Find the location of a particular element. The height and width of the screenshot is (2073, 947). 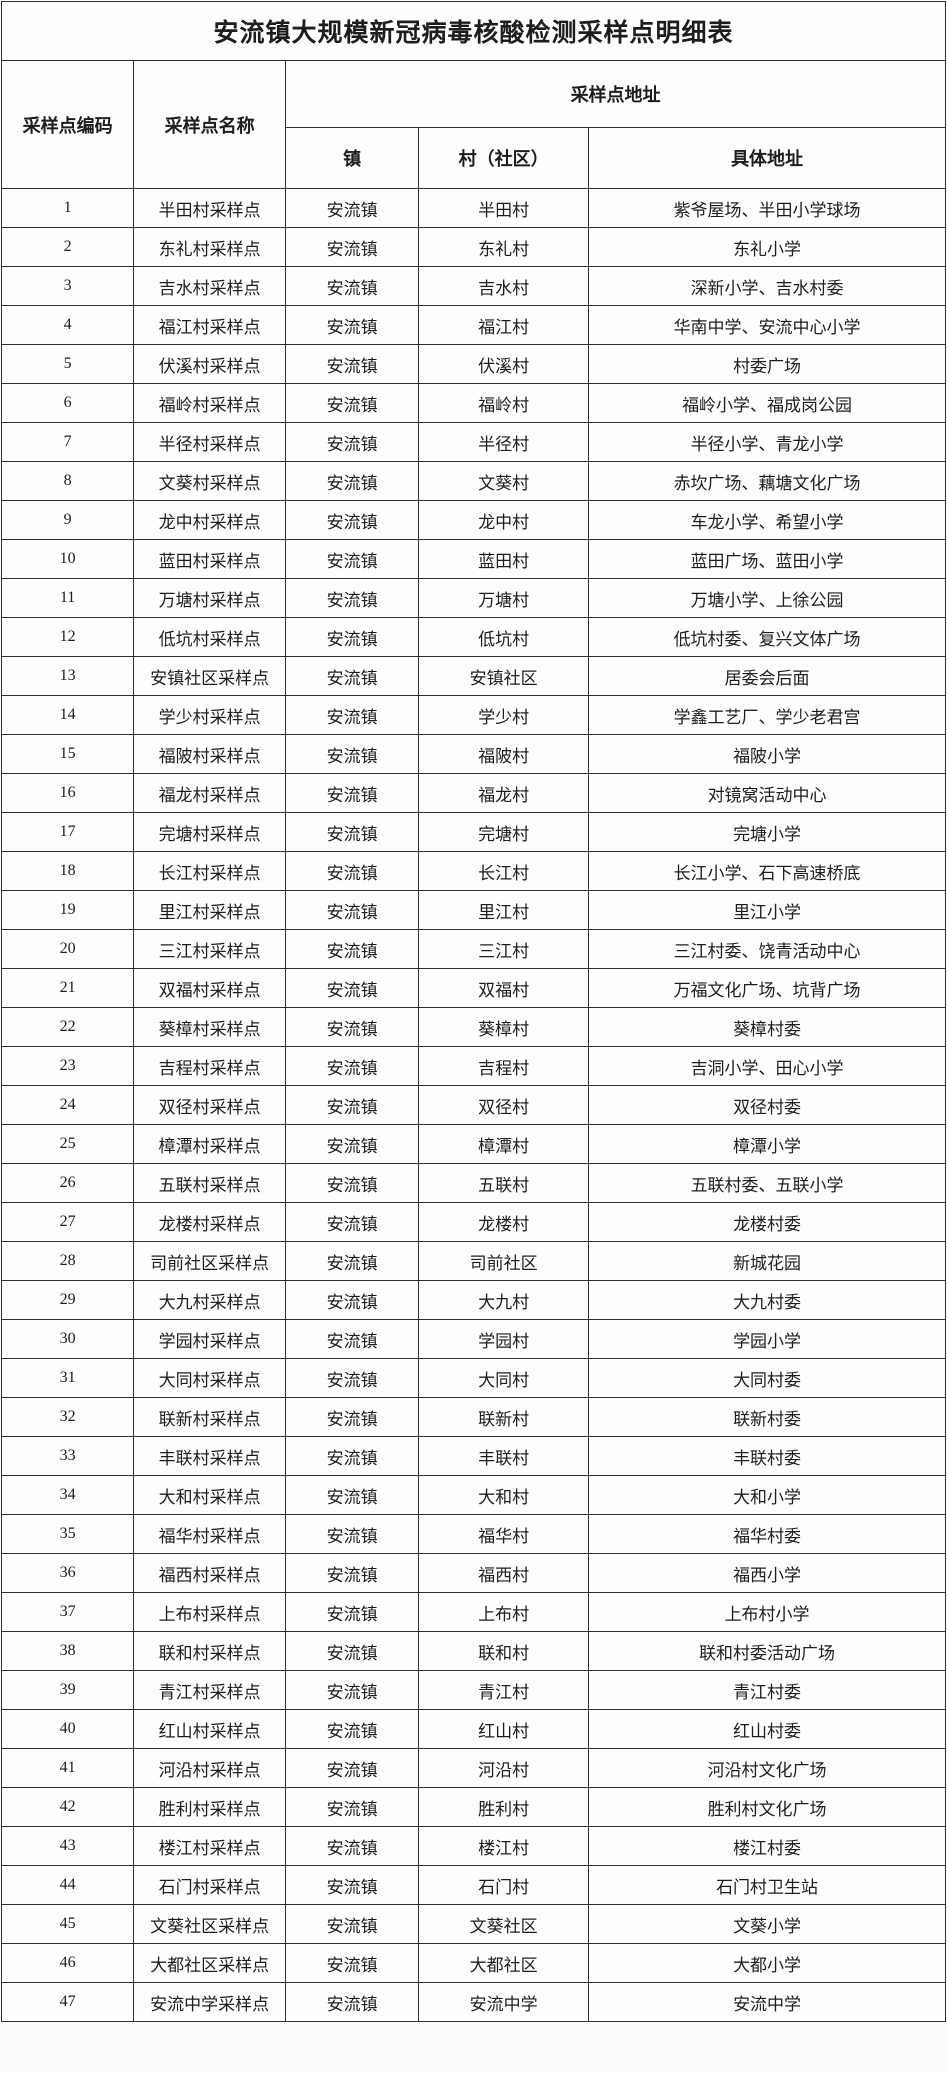

cell-detail: 福陂小学 is located at coordinates (767, 754).